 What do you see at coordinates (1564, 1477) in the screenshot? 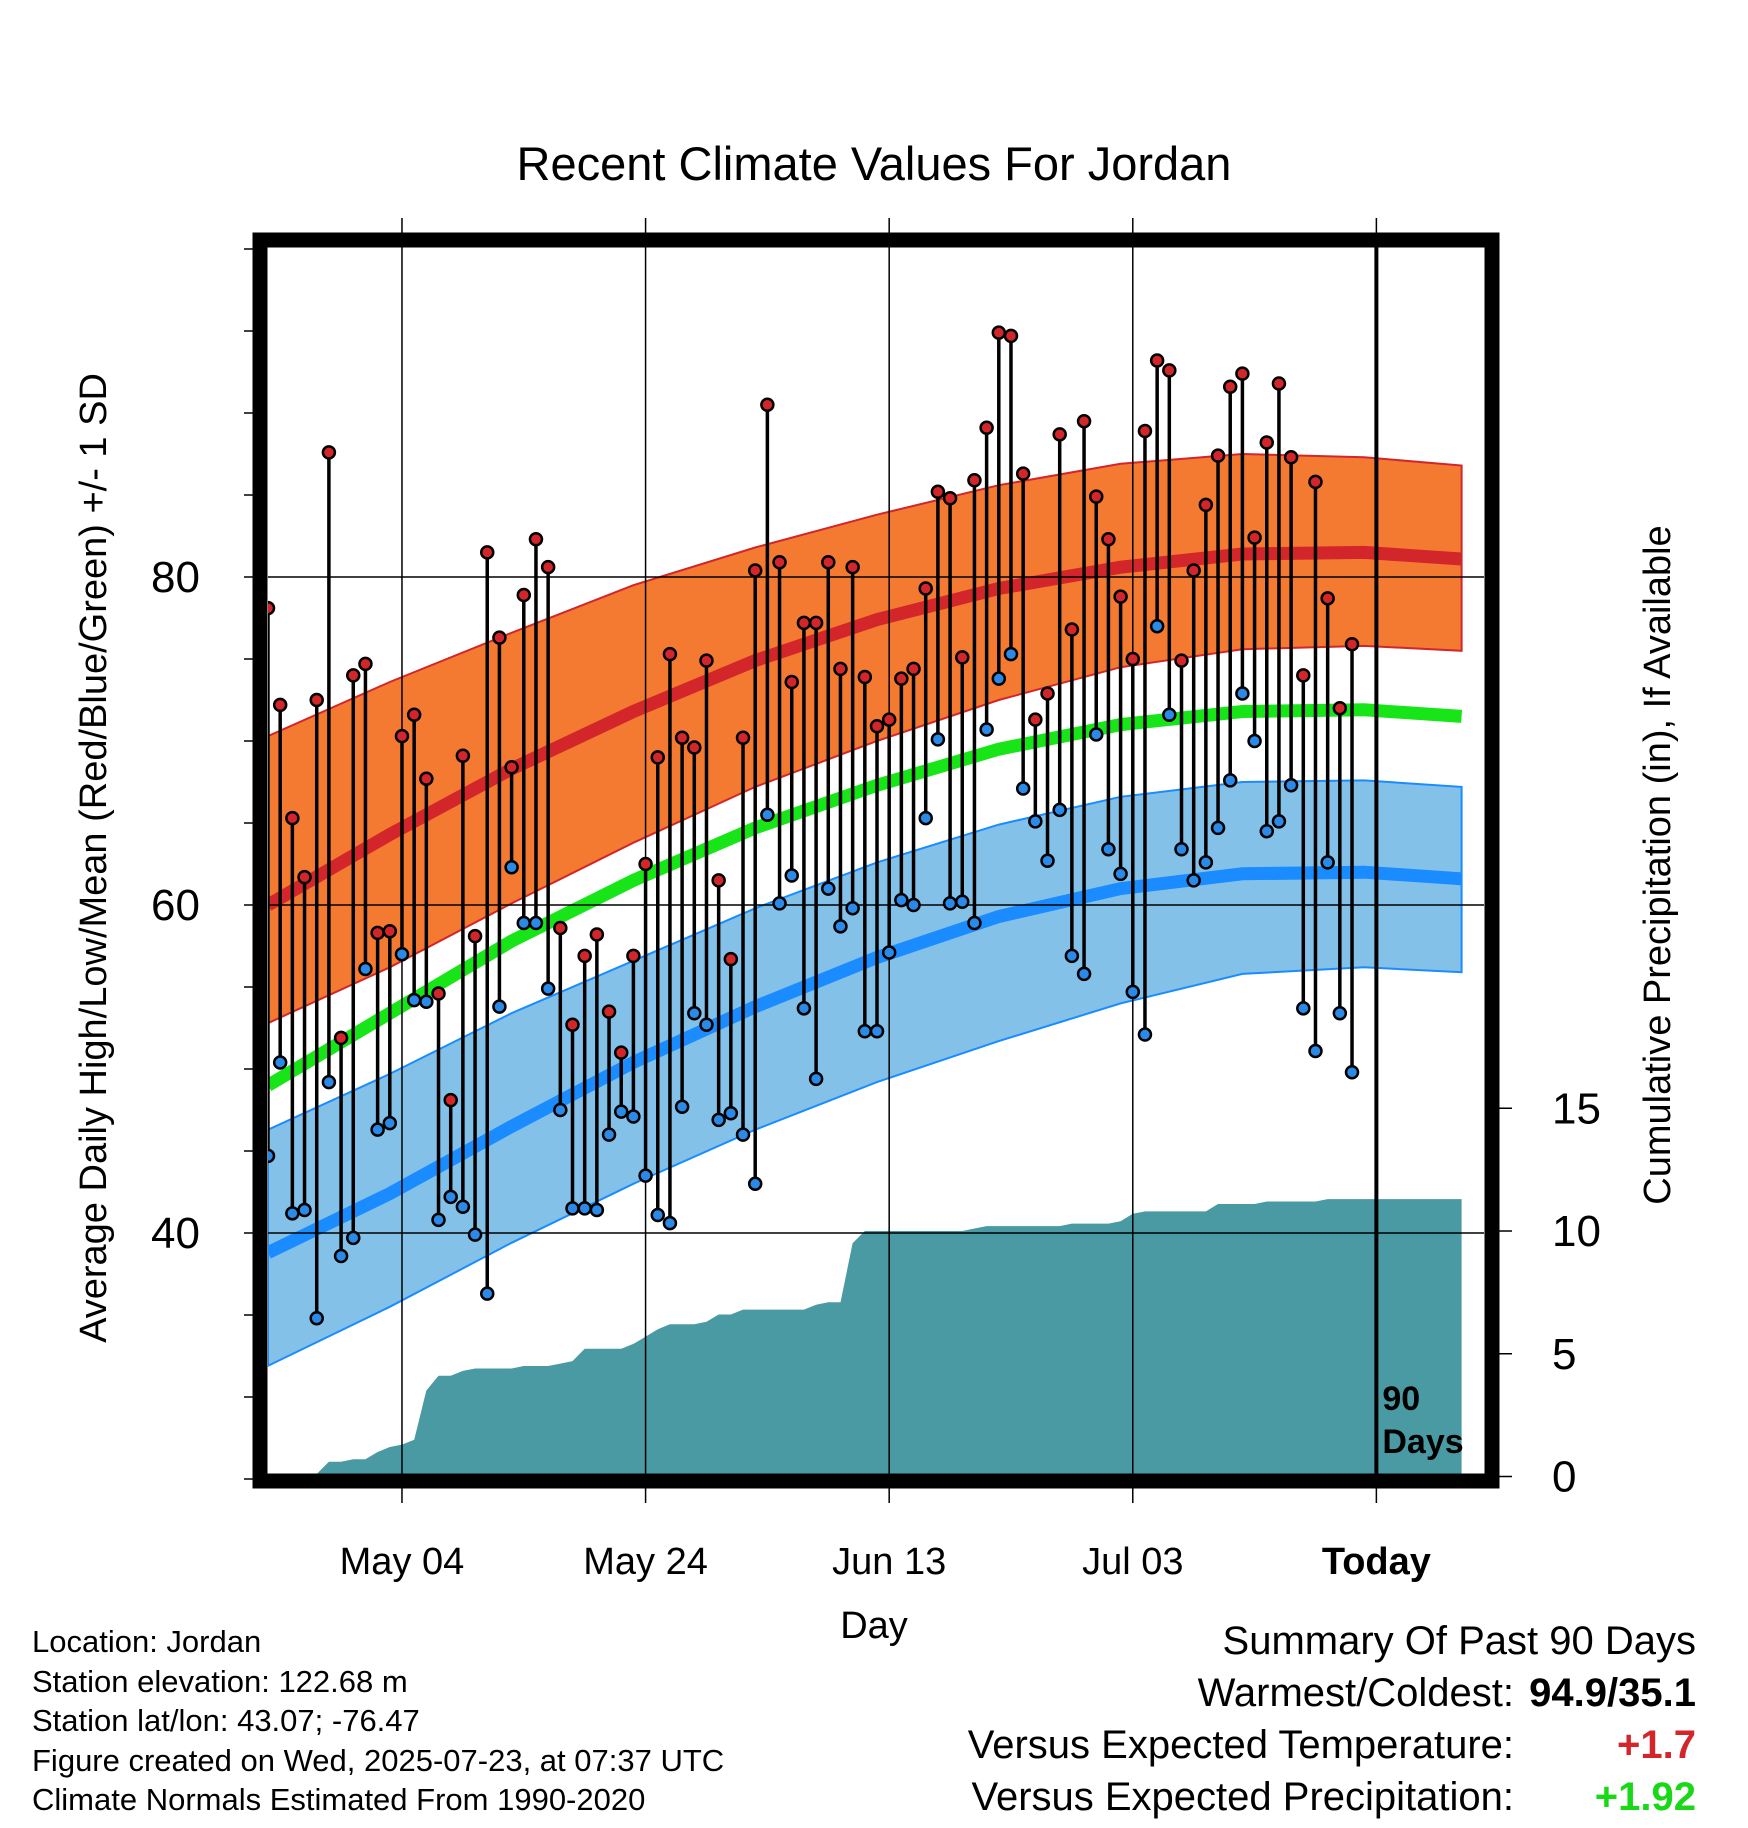
I see `precip-tick-label: 0` at bounding box center [1564, 1477].